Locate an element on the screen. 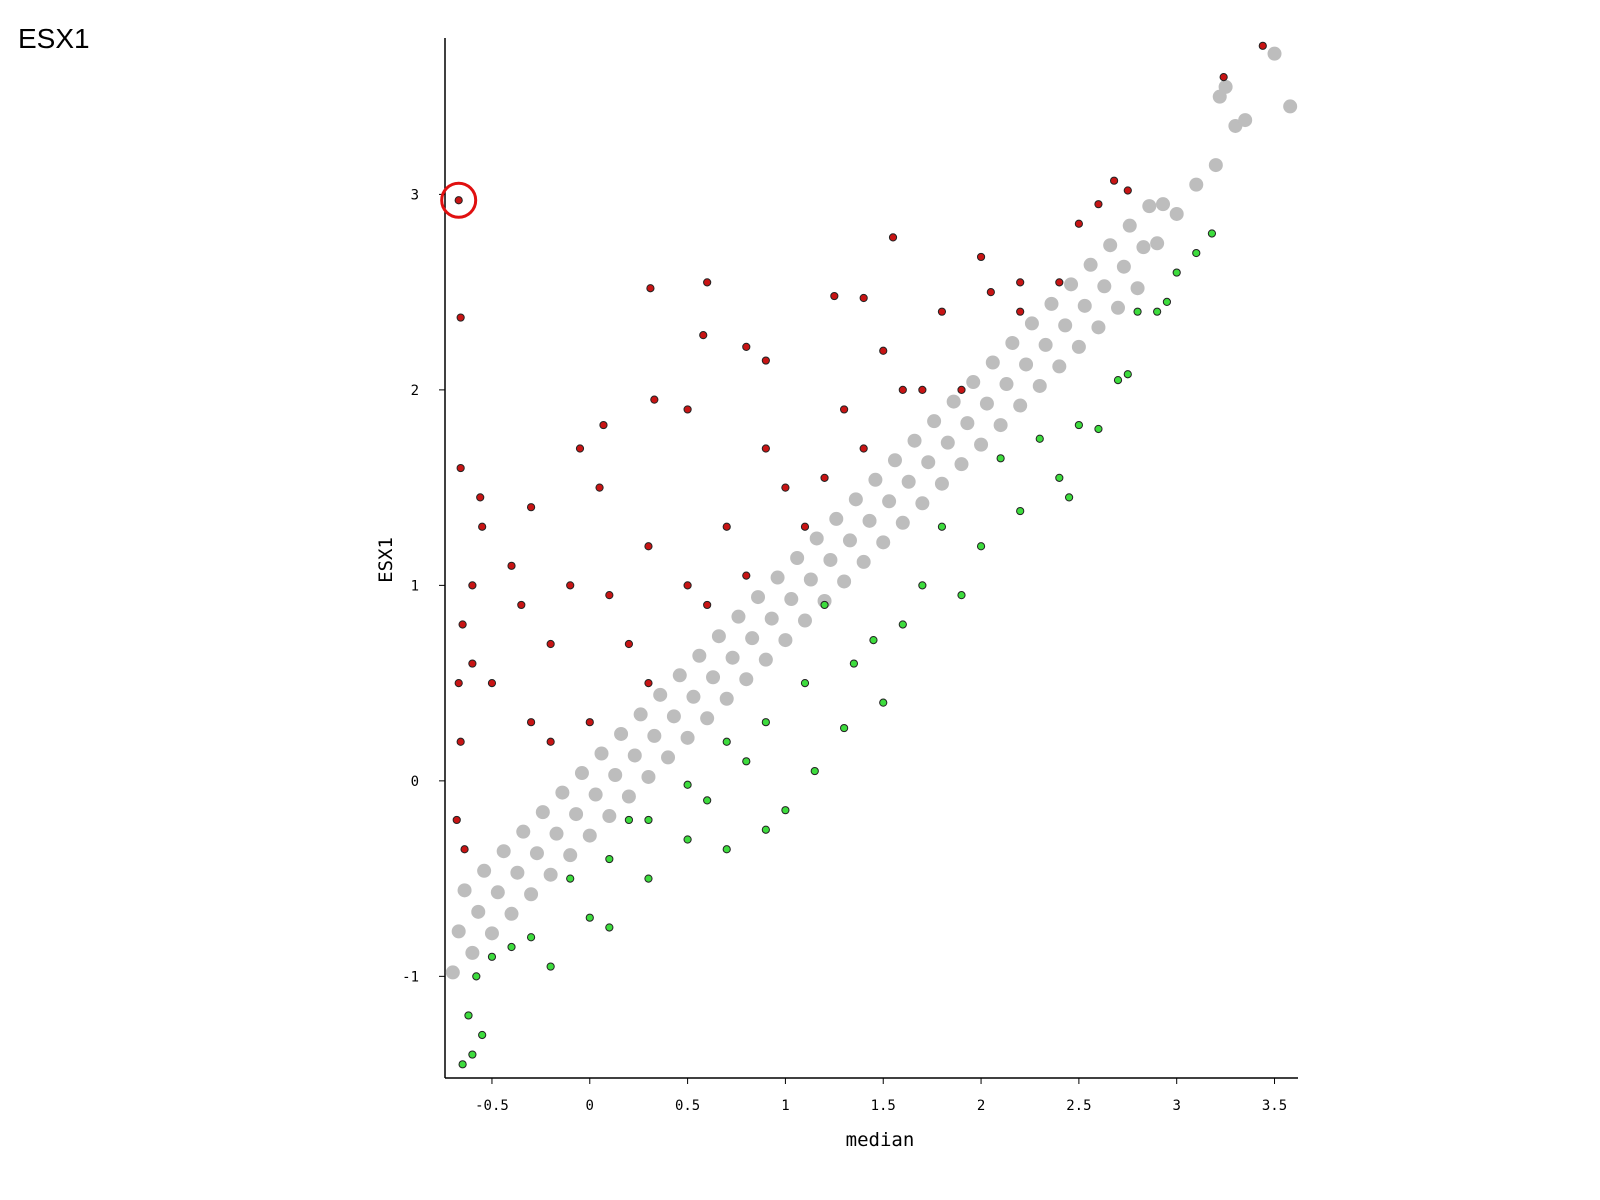 This screenshot has width=1600, height=1200. y-axis-label: ESX1 is located at coordinates (386, 560).